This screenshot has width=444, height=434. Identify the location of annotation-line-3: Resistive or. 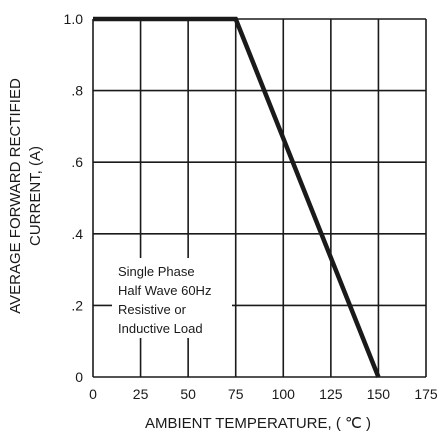
(152, 309).